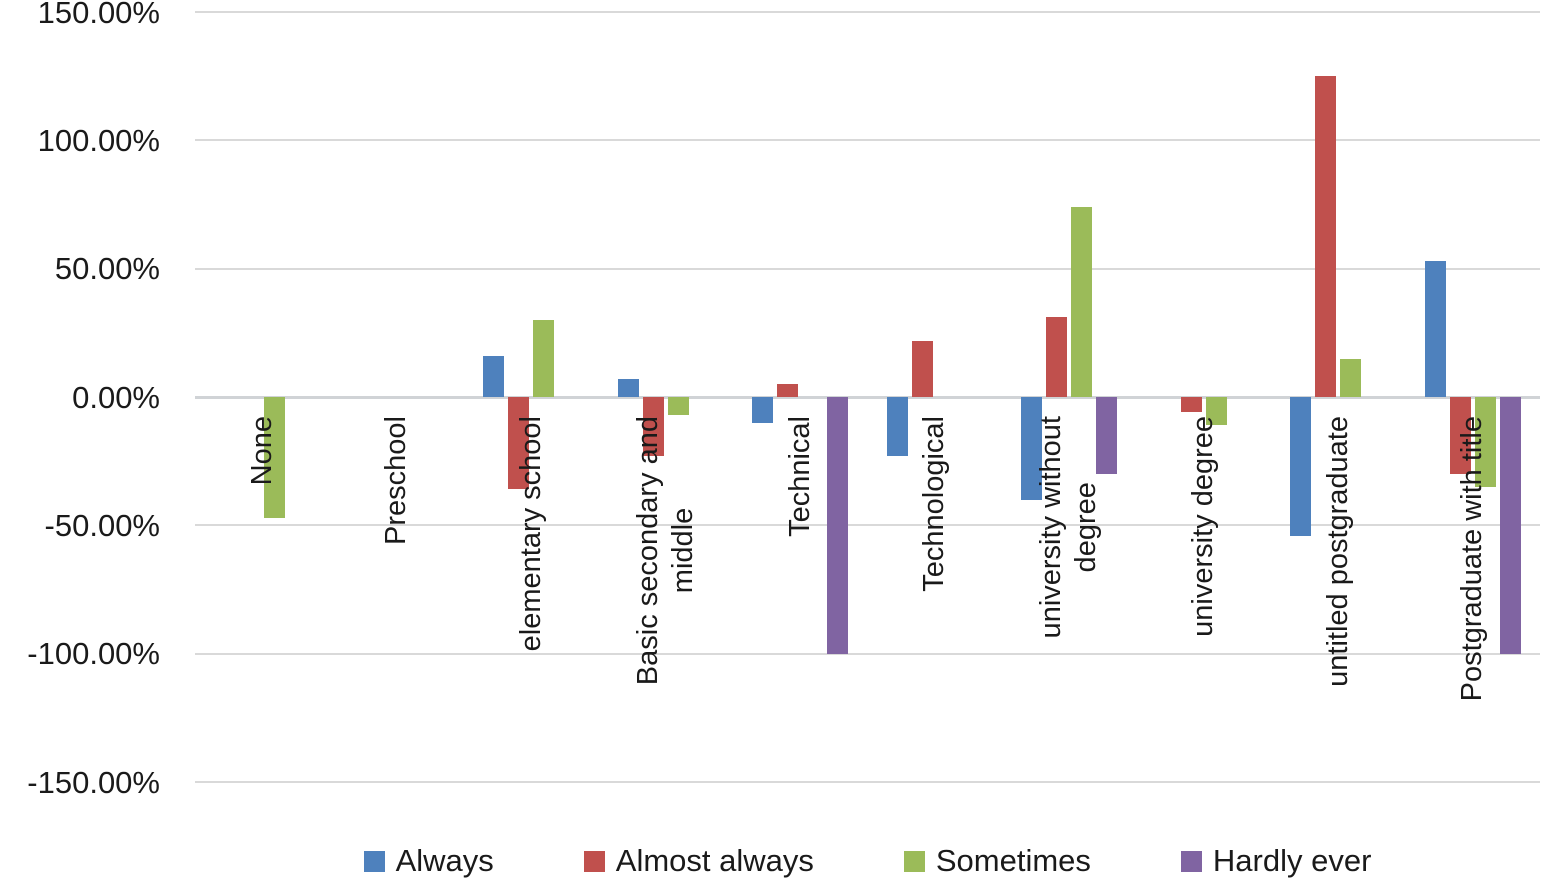 This screenshot has height=896, width=1545. Describe the element at coordinates (678, 406) in the screenshot. I see `bar-sometimes-basic-secondary-and-middle` at that location.